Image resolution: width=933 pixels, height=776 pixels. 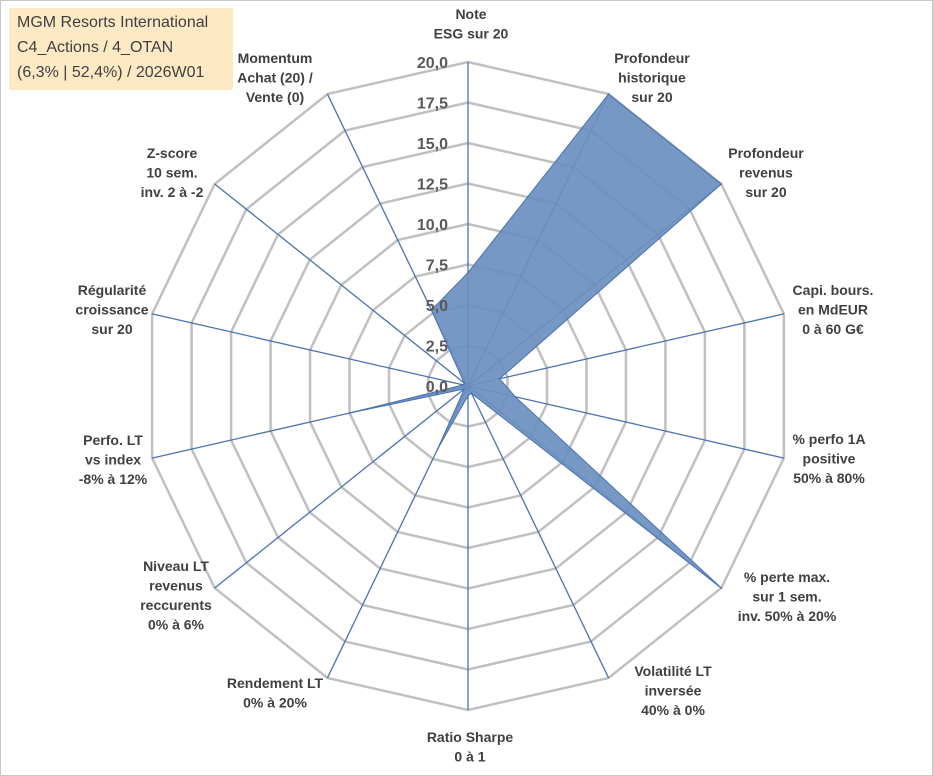 I want to click on axis-label: Rendement LT 0% à 20%, so click(x=275, y=693).